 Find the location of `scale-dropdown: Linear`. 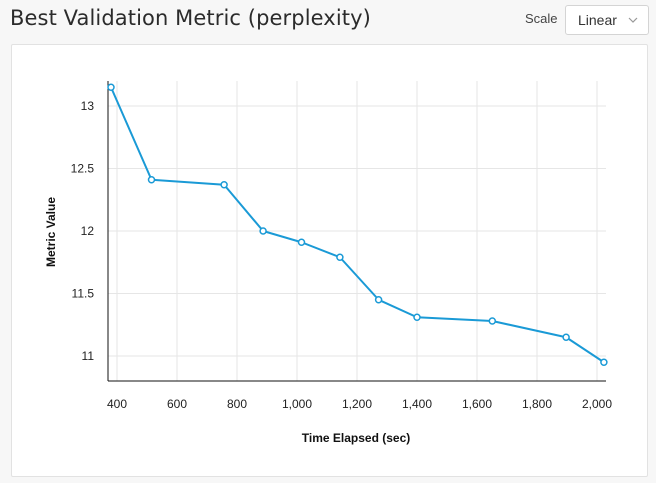

scale-dropdown: Linear is located at coordinates (607, 20).